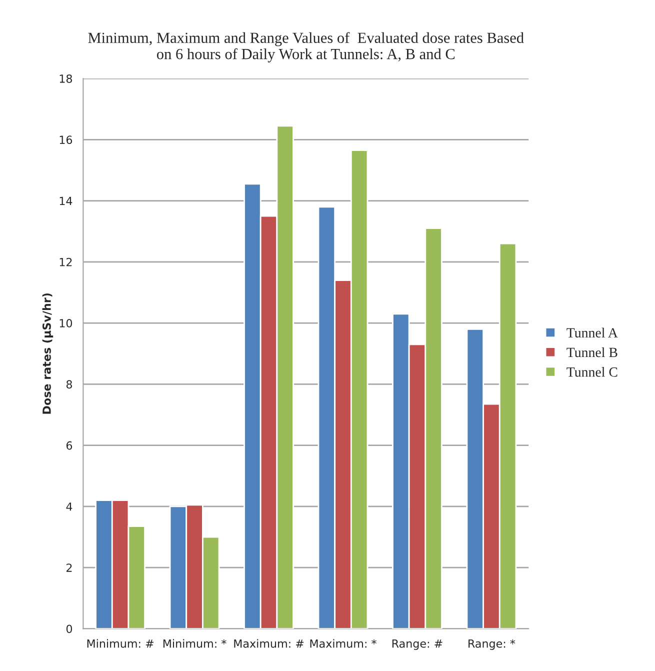  Describe the element at coordinates (48, 353) in the screenshot. I see `y-axis-title: Dose rates (µSv/hr)` at that location.